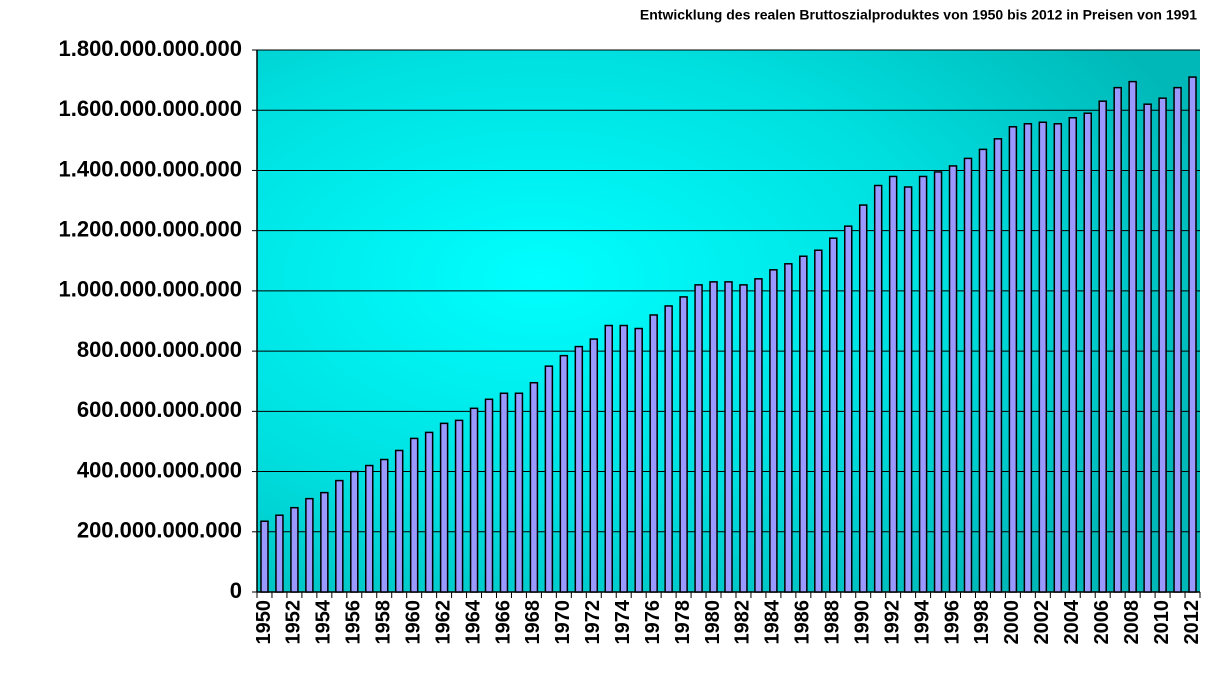 This screenshot has width=1212, height=684. Describe the element at coordinates (892, 622) in the screenshot. I see `x-tick-label: 1992` at that location.